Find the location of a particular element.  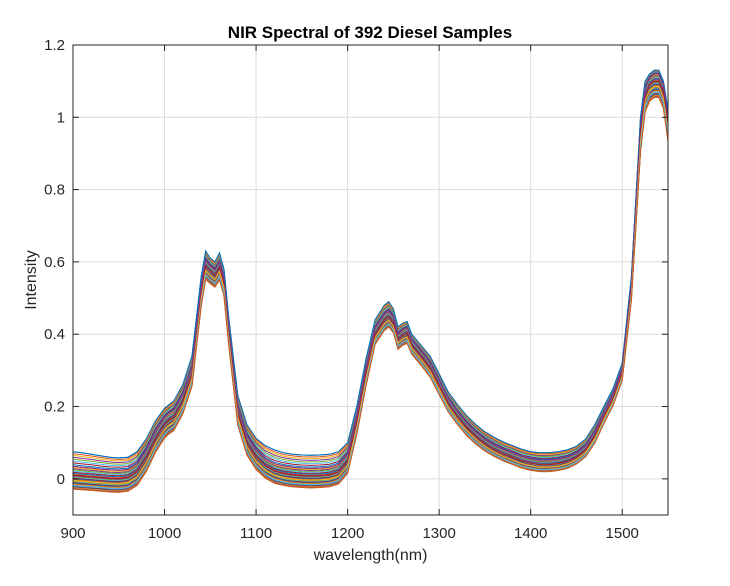

x-tick-label: 1400 is located at coordinates (530, 533).